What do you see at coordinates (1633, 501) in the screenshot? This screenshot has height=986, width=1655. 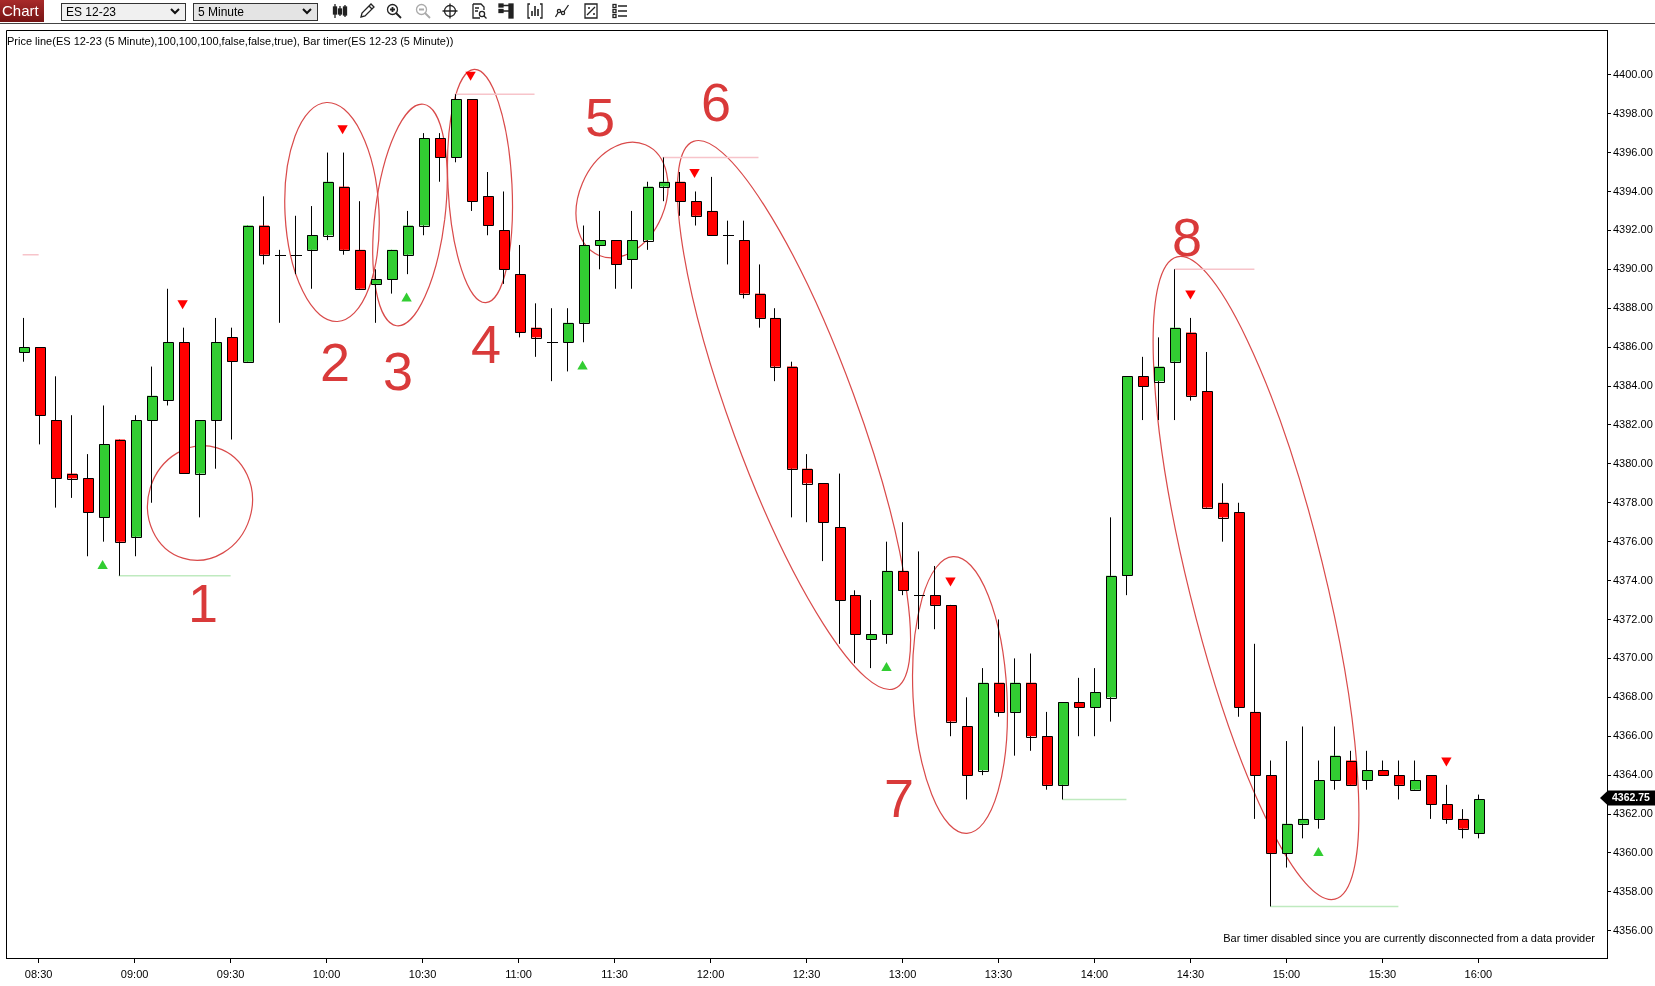 I see `y-tick-label: 4378.00` at bounding box center [1633, 501].